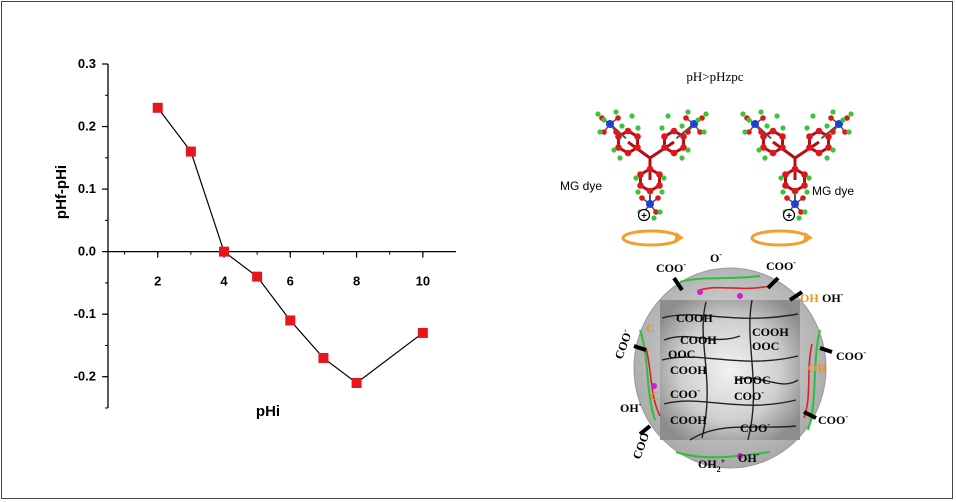  What do you see at coordinates (85, 376) in the screenshot?
I see `y-tick-label: -0.2` at bounding box center [85, 376].